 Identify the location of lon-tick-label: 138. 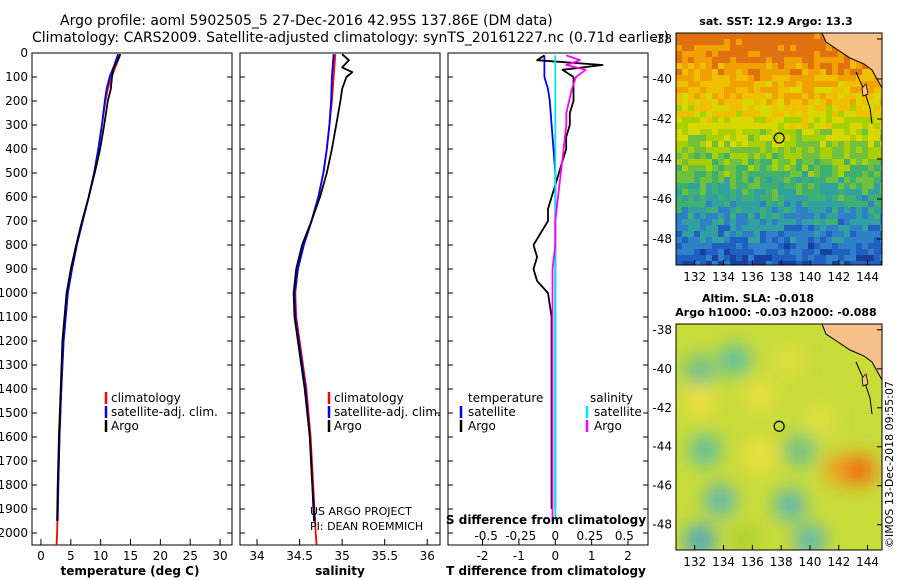
(781, 277).